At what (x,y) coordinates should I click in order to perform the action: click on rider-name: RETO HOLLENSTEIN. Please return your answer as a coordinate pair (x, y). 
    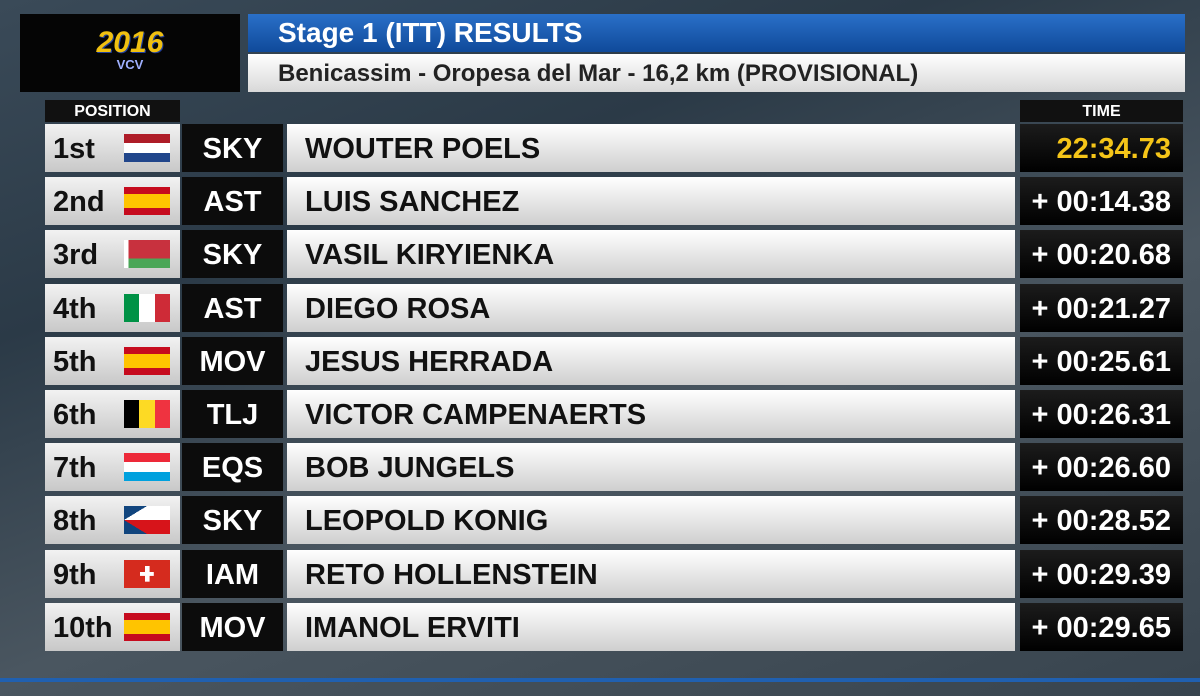
    Looking at the image, I should click on (651, 573).